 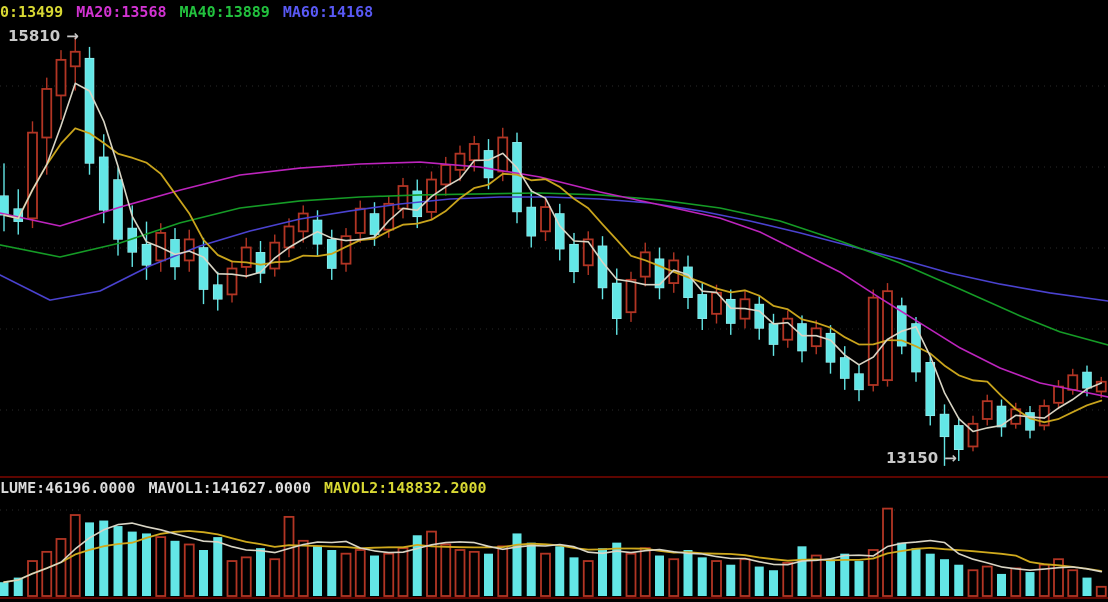 What do you see at coordinates (260, 262) in the screenshot?
I see `candle-18-down` at bounding box center [260, 262].